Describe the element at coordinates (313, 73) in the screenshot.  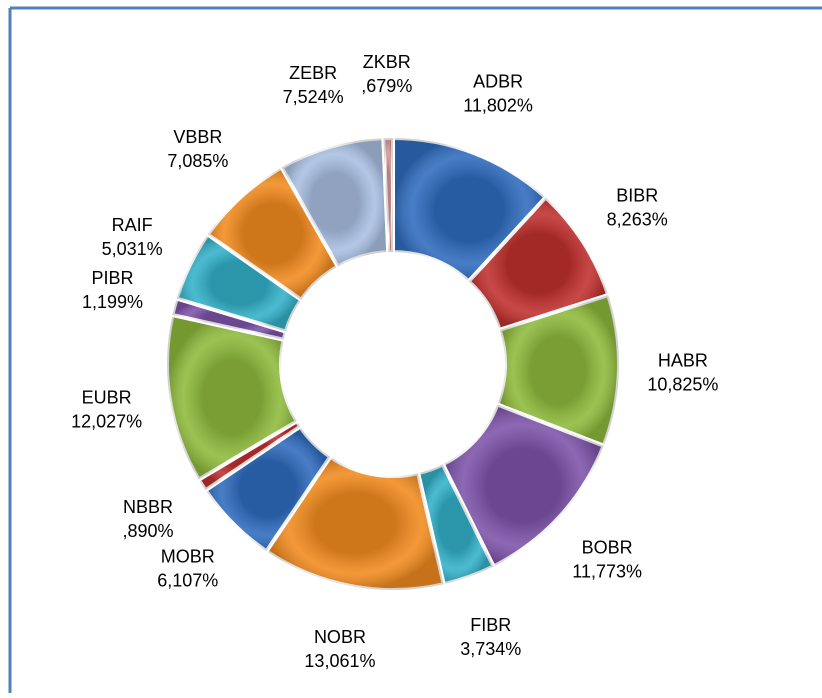
I see `category-label: ZEBR` at that location.